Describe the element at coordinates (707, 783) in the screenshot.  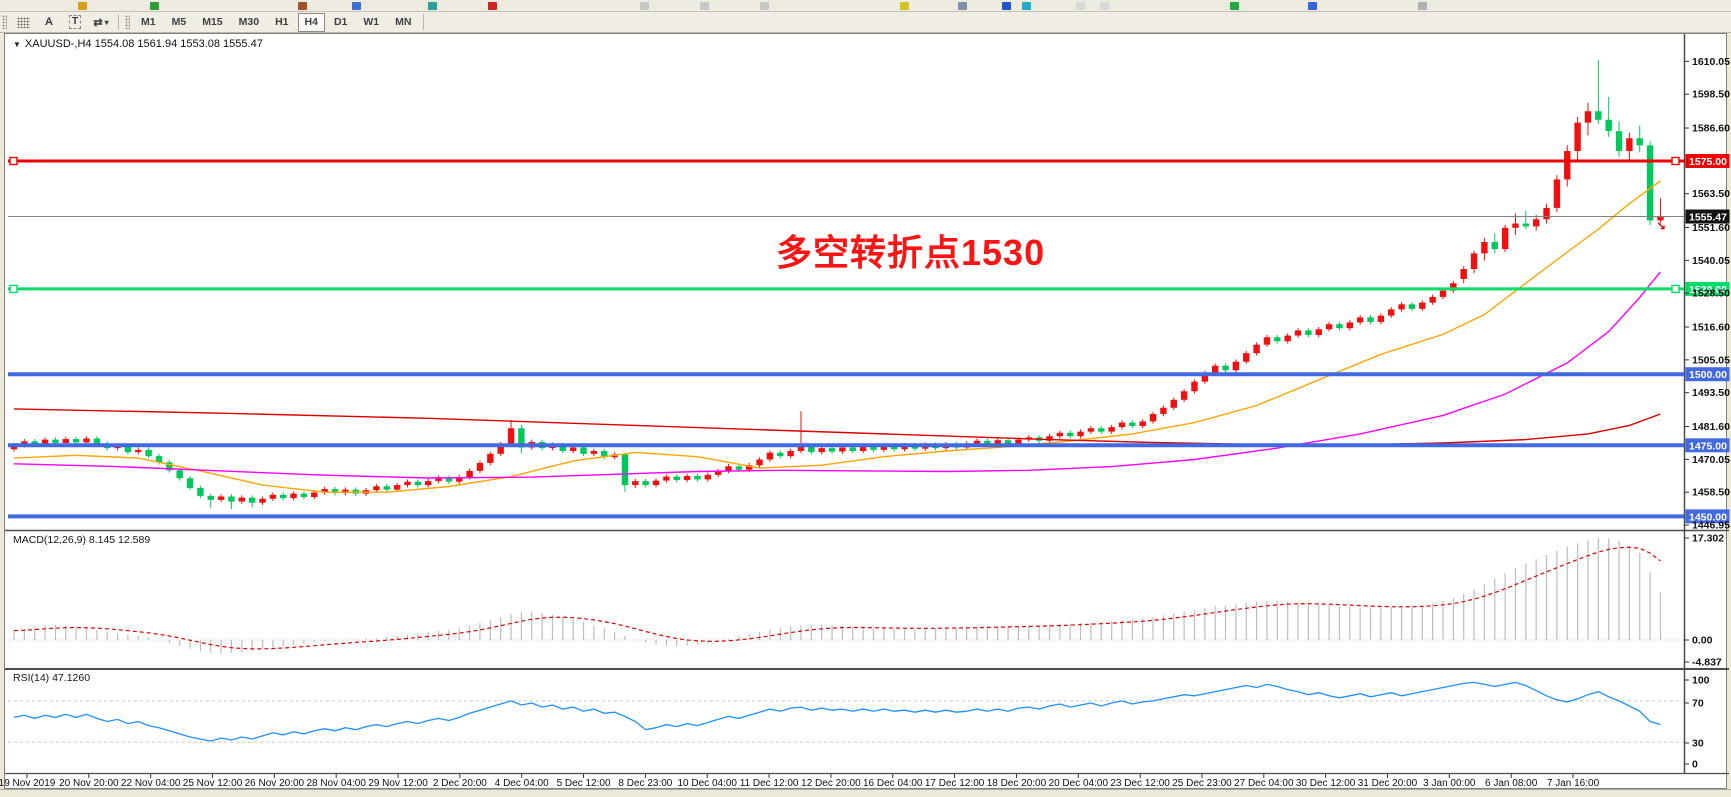
I see `svg-text: 10 Dec 04:00` at that location.